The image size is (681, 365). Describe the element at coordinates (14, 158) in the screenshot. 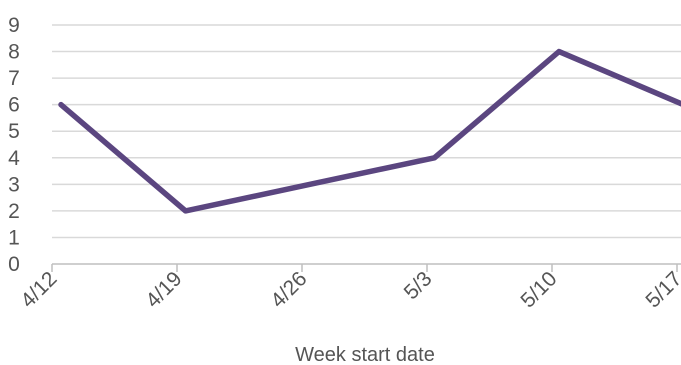

I see `y-tick-label: 4` at that location.